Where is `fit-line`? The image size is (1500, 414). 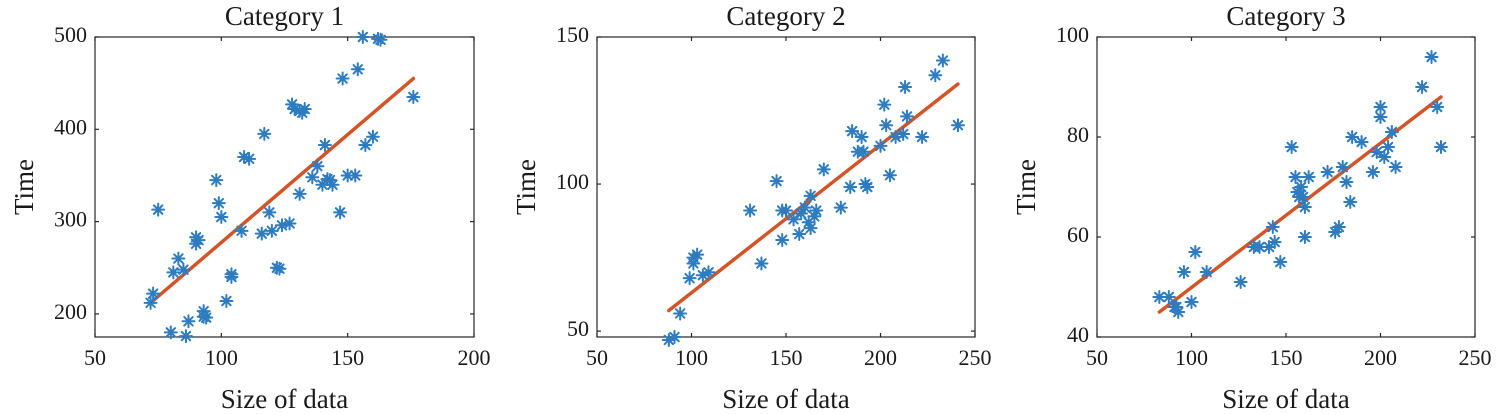 fit-line is located at coordinates (1300, 204).